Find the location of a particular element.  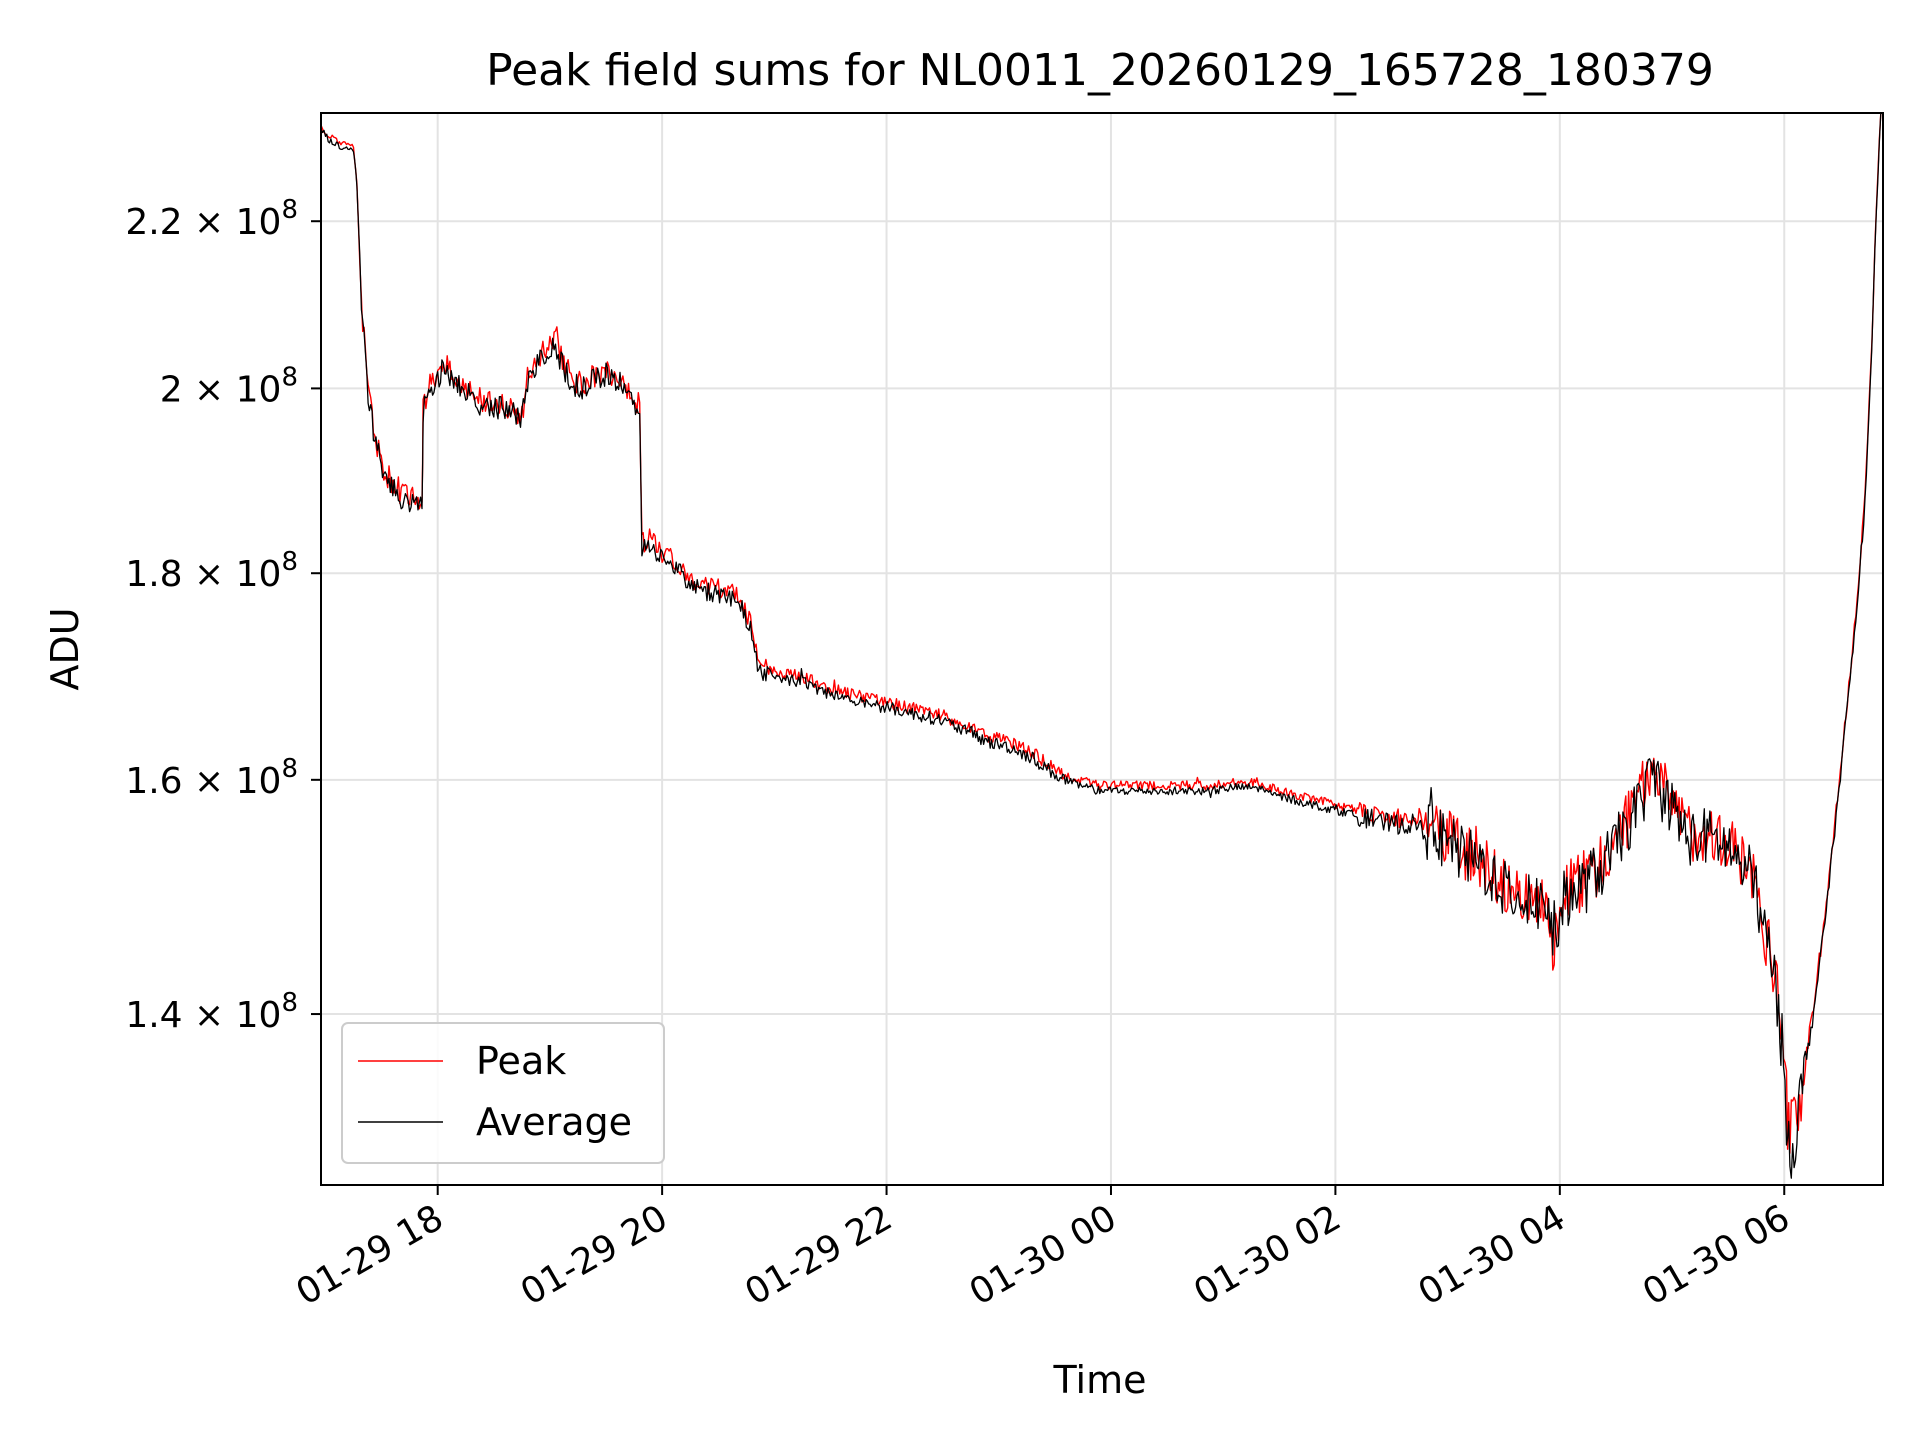

legend-label-peak: Peak is located at coordinates (521, 1061).